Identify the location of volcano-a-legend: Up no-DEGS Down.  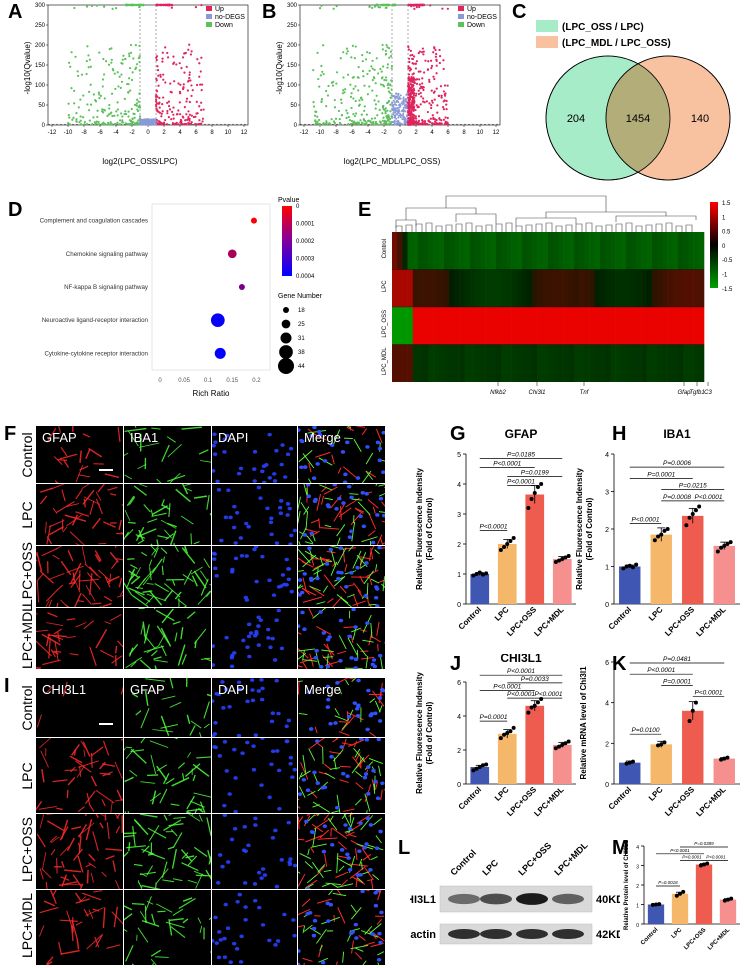
(225, 17).